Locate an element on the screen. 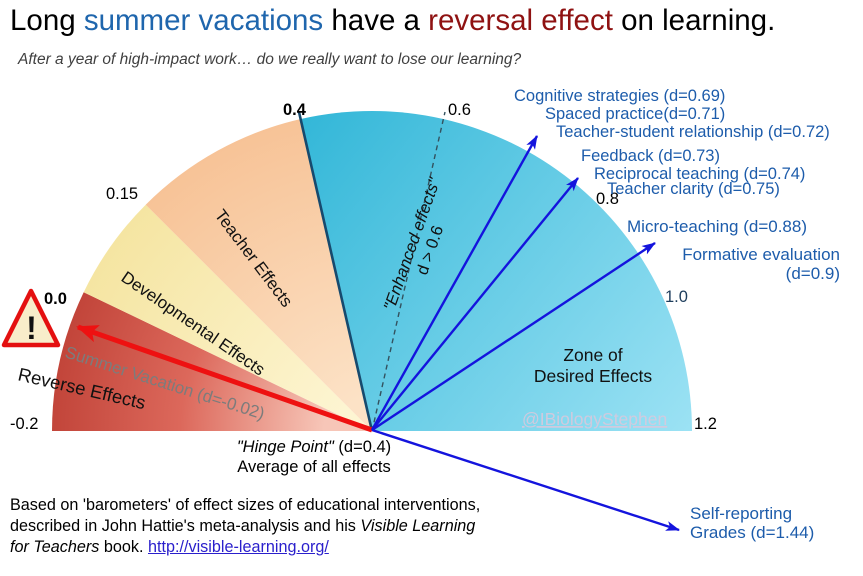 This screenshot has width=863, height=576. scale-label-0-4: 0.4 is located at coordinates (295, 110).